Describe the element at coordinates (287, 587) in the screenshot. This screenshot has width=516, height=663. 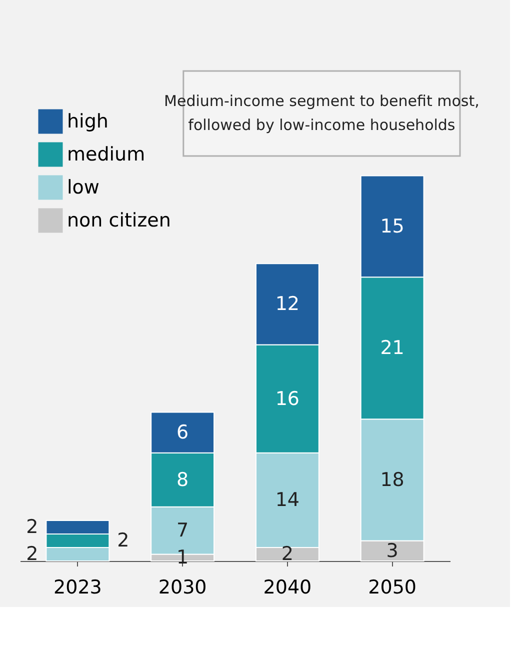
I see `x-tick-label: 2040` at that location.